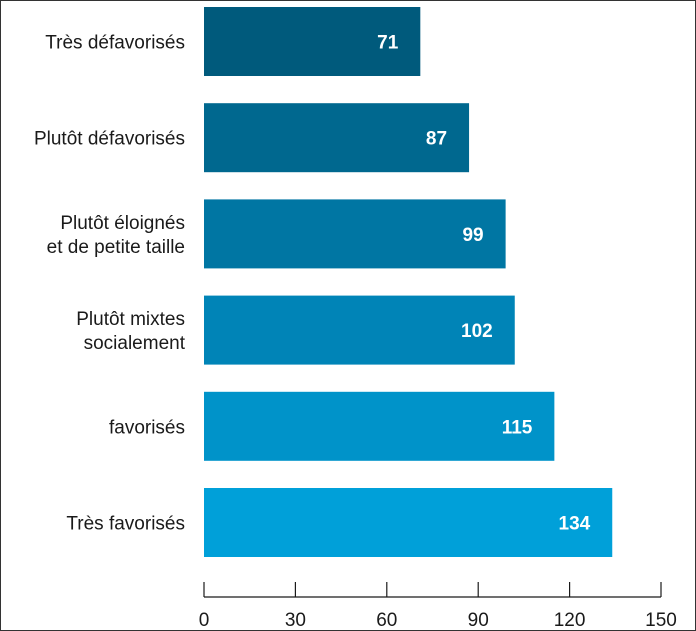  What do you see at coordinates (109, 139) in the screenshot?
I see `category-label-1: Plutôt défavorisés` at bounding box center [109, 139].